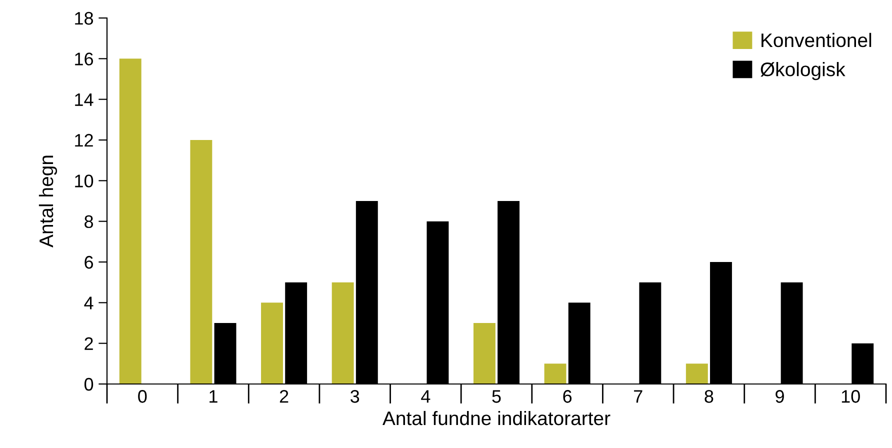  I want to click on x-tick-label: 8, so click(709, 396).